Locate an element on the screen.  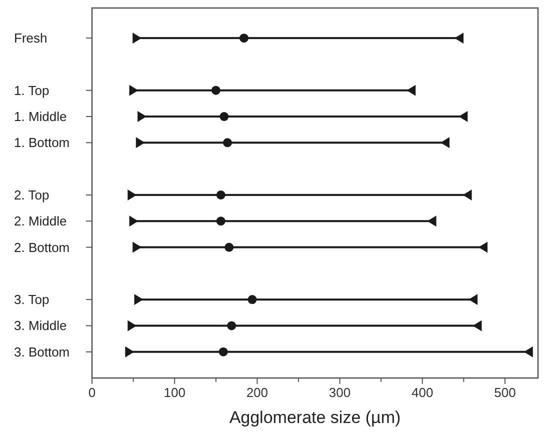
y-tick-label: Fresh is located at coordinates (31, 38).